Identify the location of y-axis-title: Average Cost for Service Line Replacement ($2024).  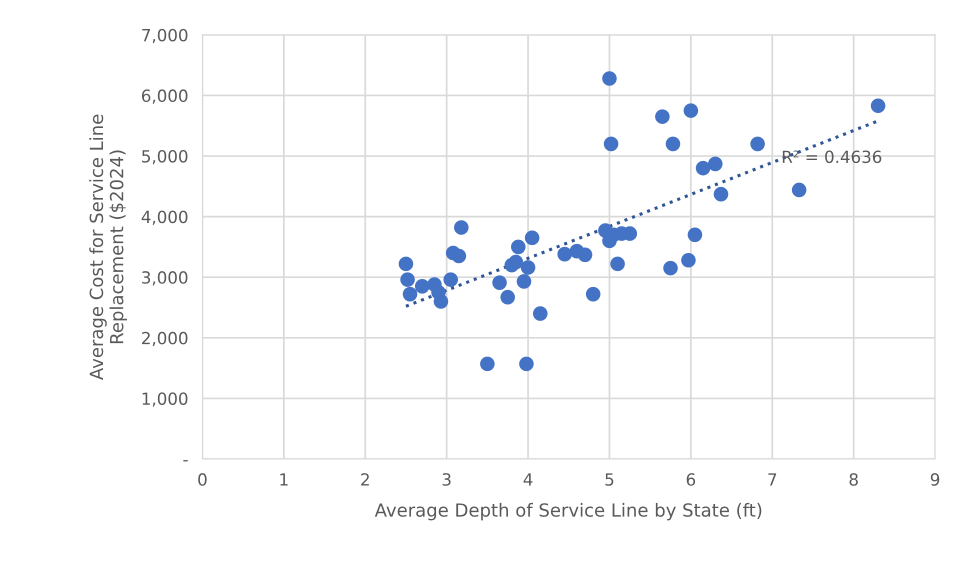
(108, 247).